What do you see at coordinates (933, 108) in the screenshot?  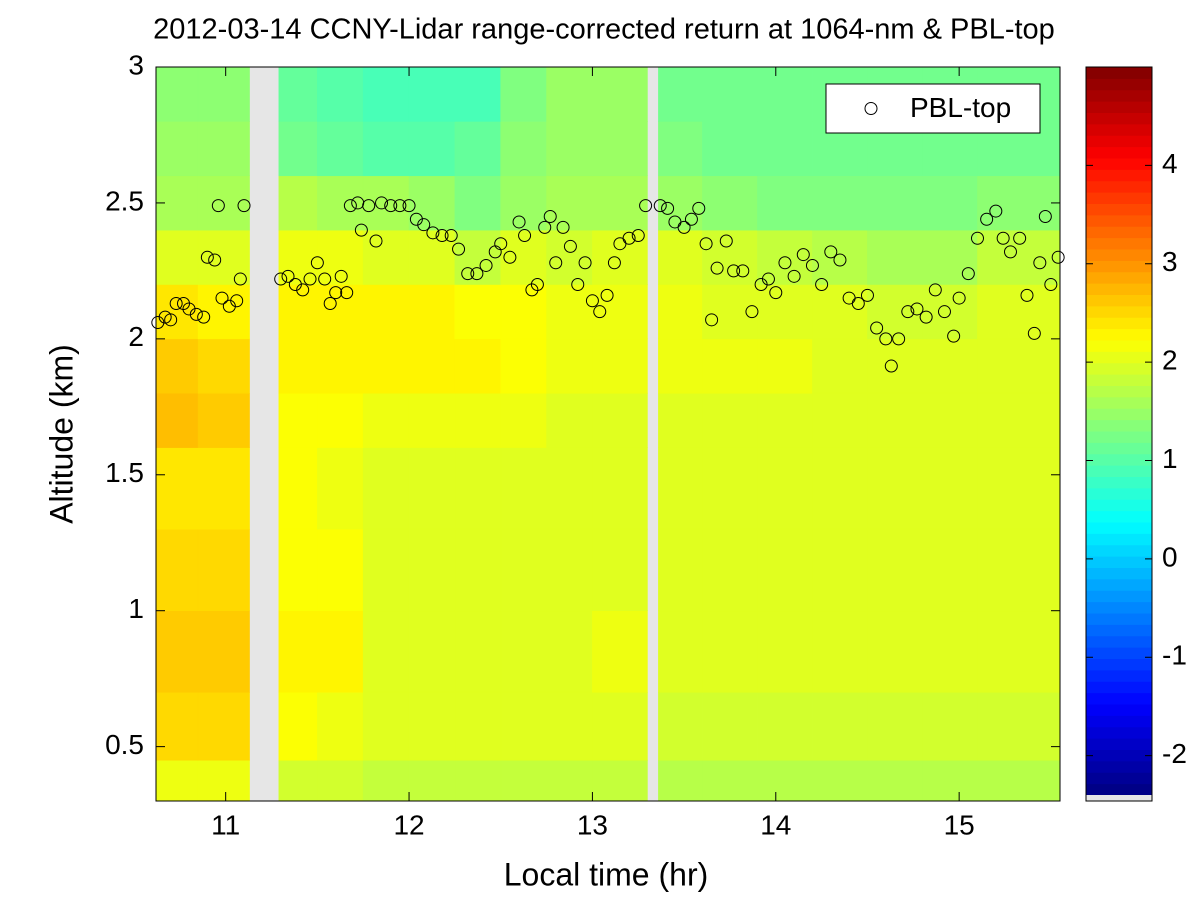 I see `legend-box` at bounding box center [933, 108].